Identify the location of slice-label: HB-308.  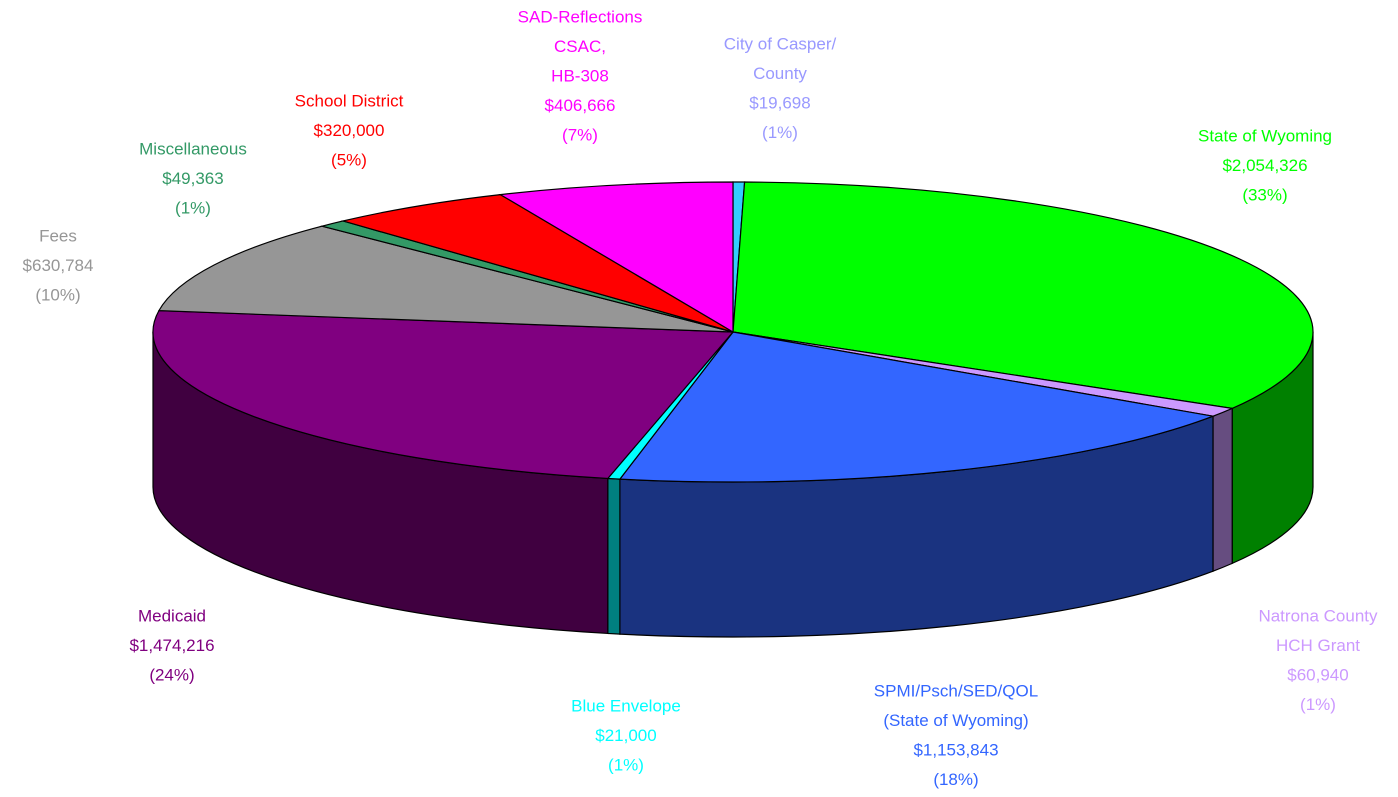
(580, 75).